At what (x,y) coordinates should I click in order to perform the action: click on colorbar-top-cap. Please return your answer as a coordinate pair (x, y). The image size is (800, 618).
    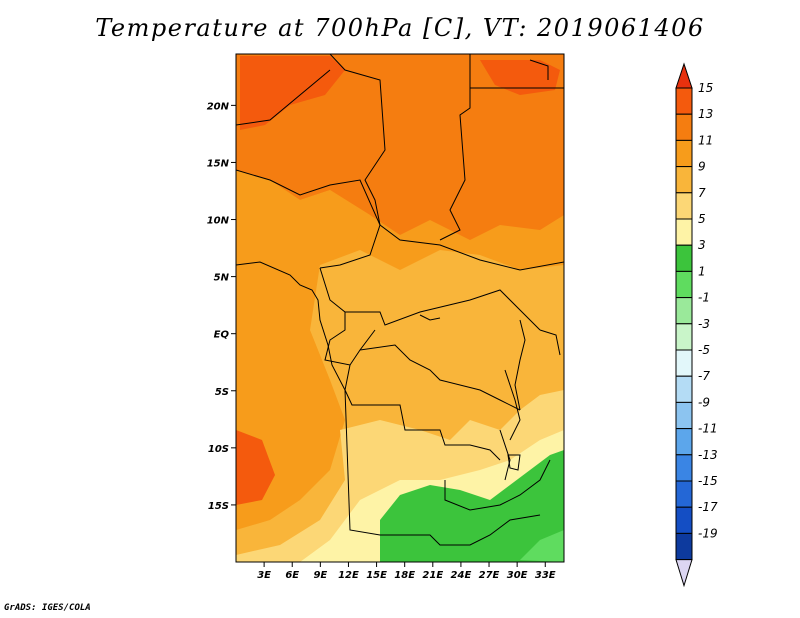
    Looking at the image, I should click on (684, 75).